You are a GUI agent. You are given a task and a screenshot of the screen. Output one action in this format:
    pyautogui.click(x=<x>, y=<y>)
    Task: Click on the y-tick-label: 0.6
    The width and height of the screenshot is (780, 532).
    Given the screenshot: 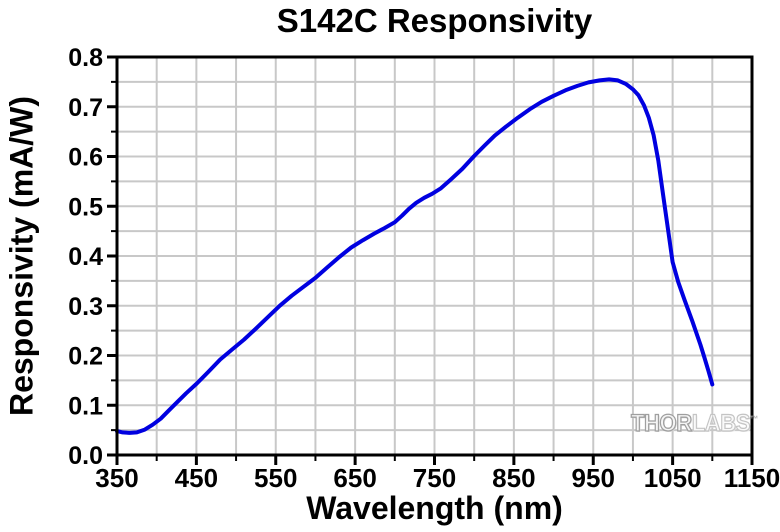 What is the action you would take?
    pyautogui.click(x=85, y=158)
    